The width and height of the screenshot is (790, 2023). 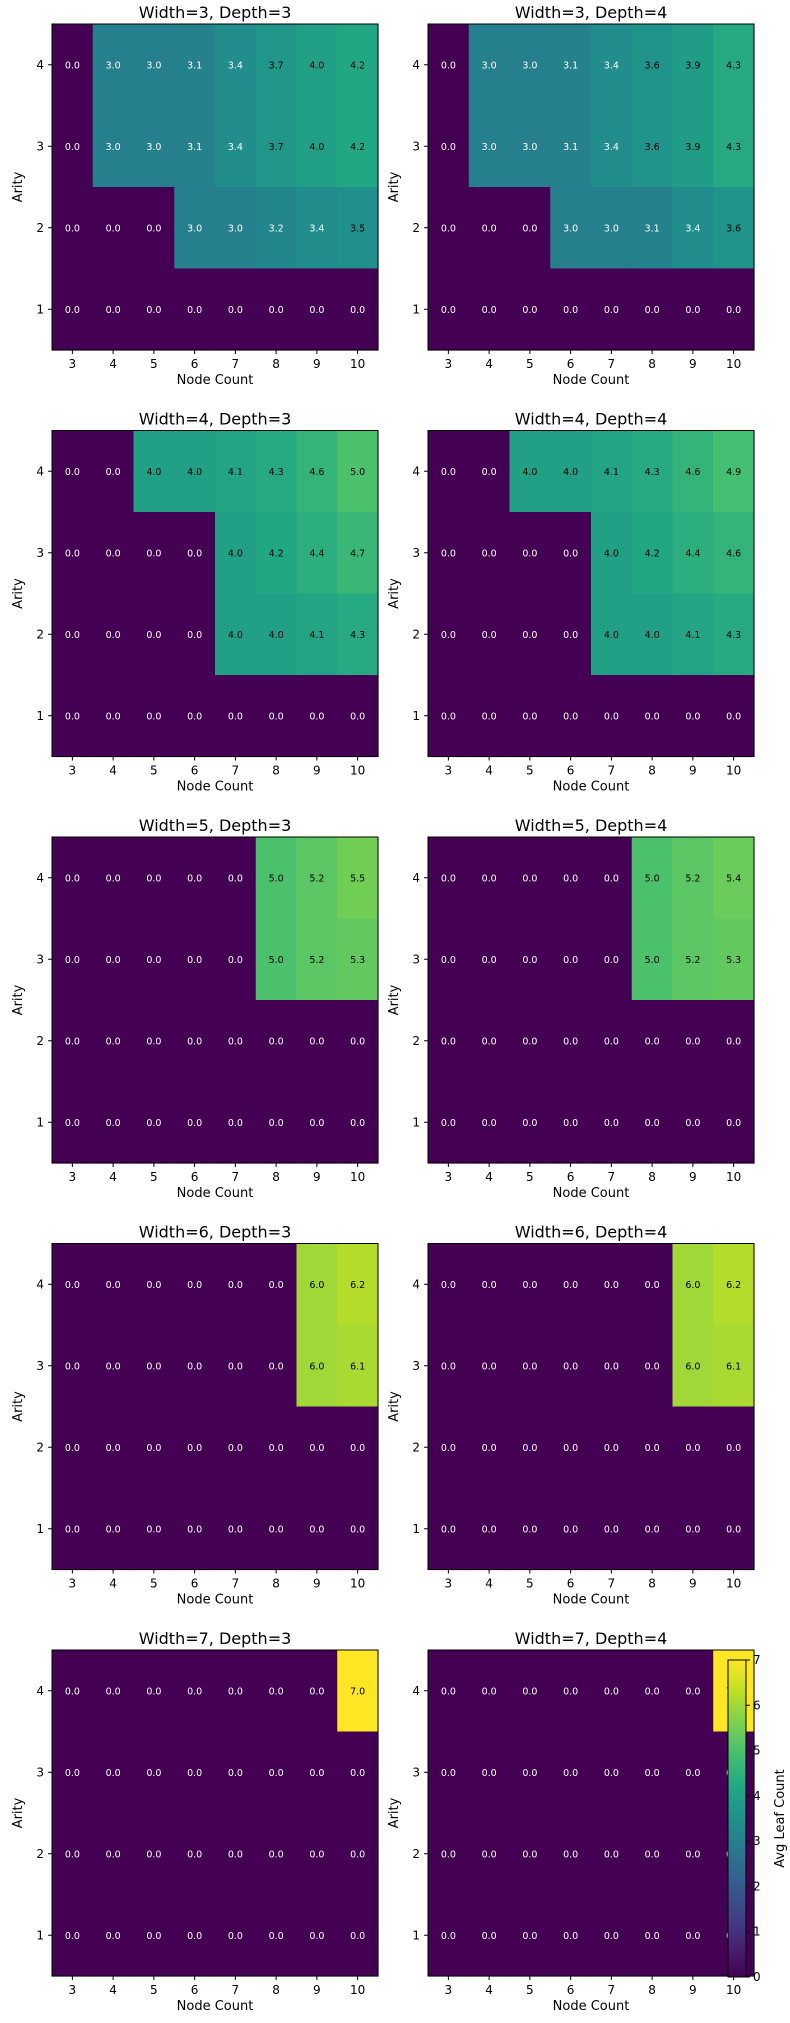 What do you see at coordinates (235, 472) in the screenshot?
I see `cell-value-label: 4.1` at bounding box center [235, 472].